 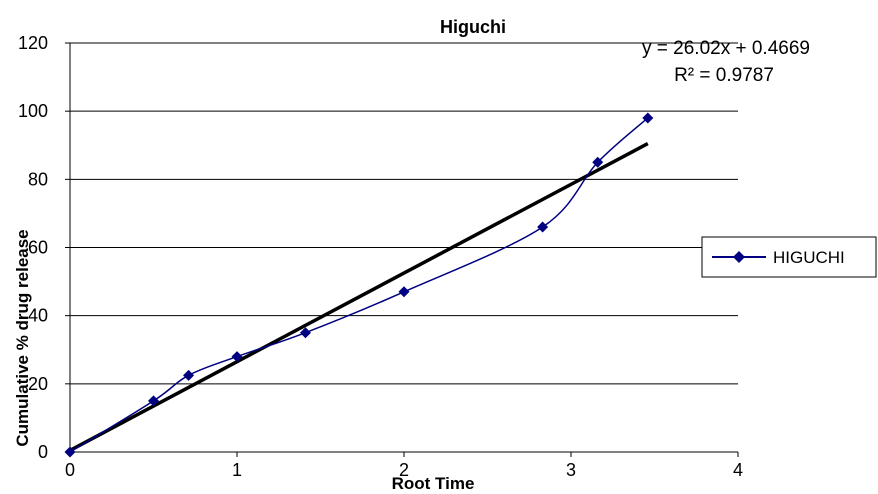 I want to click on x-tick-4: 4, so click(x=738, y=470).